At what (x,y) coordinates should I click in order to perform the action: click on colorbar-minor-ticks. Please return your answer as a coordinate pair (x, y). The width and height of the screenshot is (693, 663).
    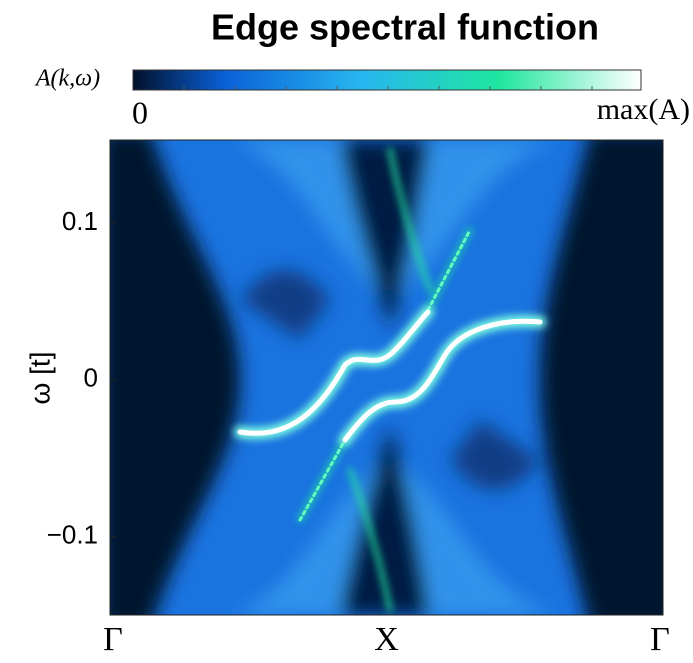
    Looking at the image, I should click on (388, 88).